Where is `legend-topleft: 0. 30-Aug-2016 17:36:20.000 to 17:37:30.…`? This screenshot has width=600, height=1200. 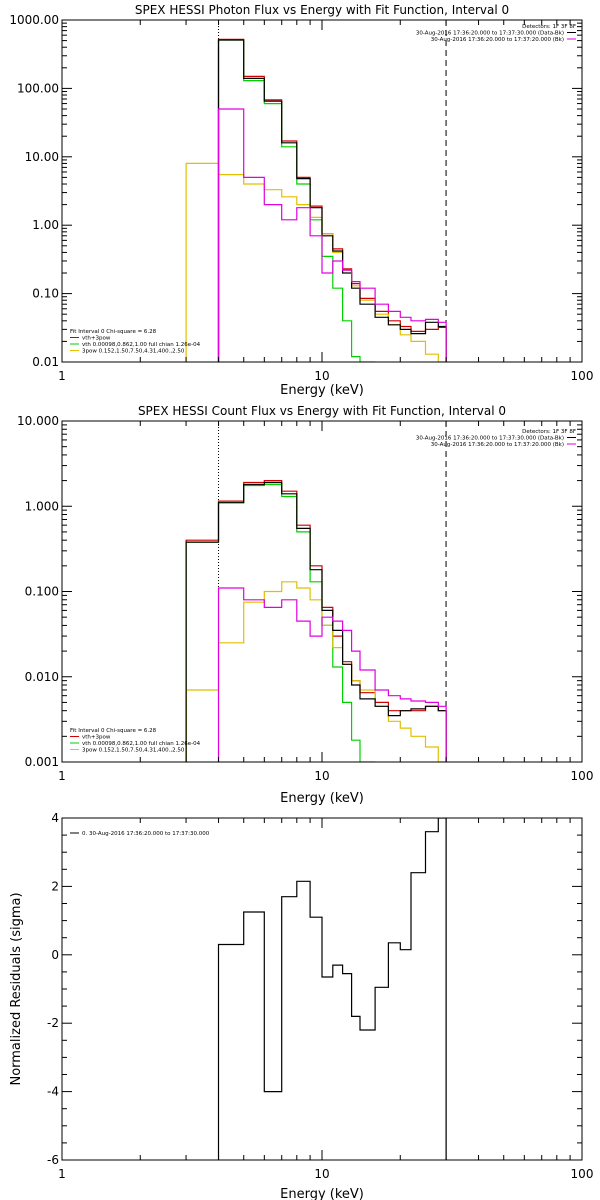 legend-topleft: 0. 30-Aug-2016 17:36:20.000 to 17:37:30.… is located at coordinates (140, 834).